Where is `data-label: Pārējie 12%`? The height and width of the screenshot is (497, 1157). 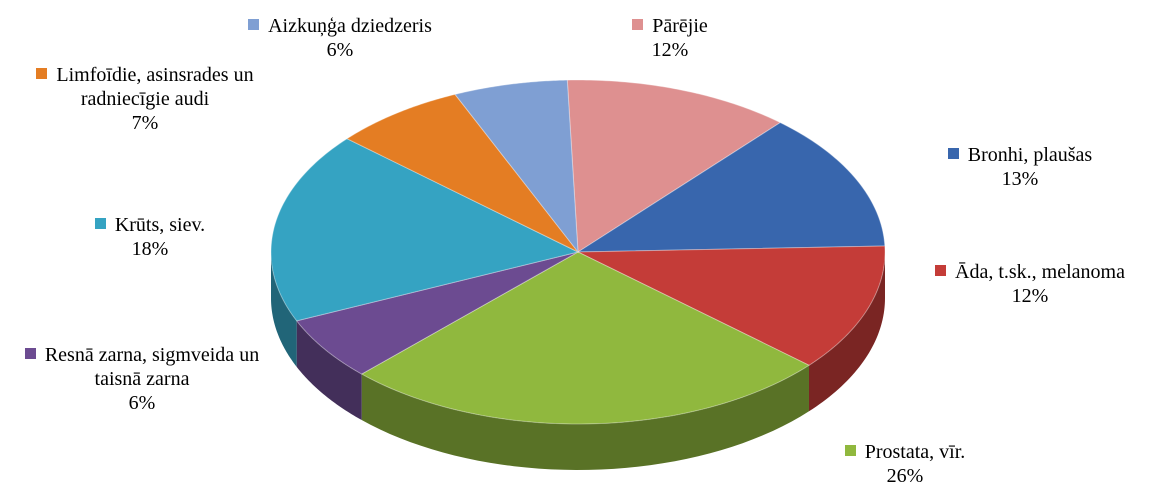 data-label: Pārējie 12% is located at coordinates (670, 38).